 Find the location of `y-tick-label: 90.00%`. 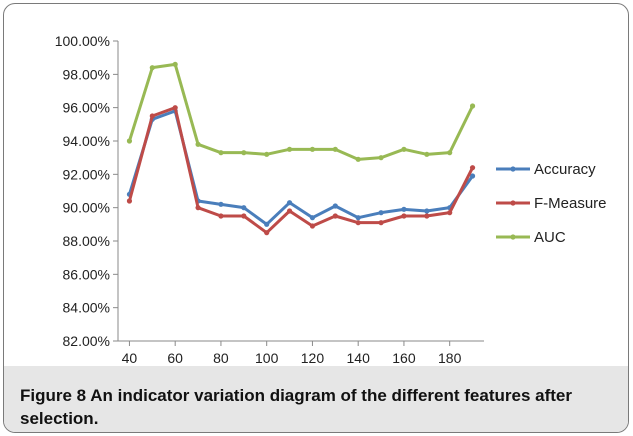

y-tick-label: 90.00% is located at coordinates (86, 208).